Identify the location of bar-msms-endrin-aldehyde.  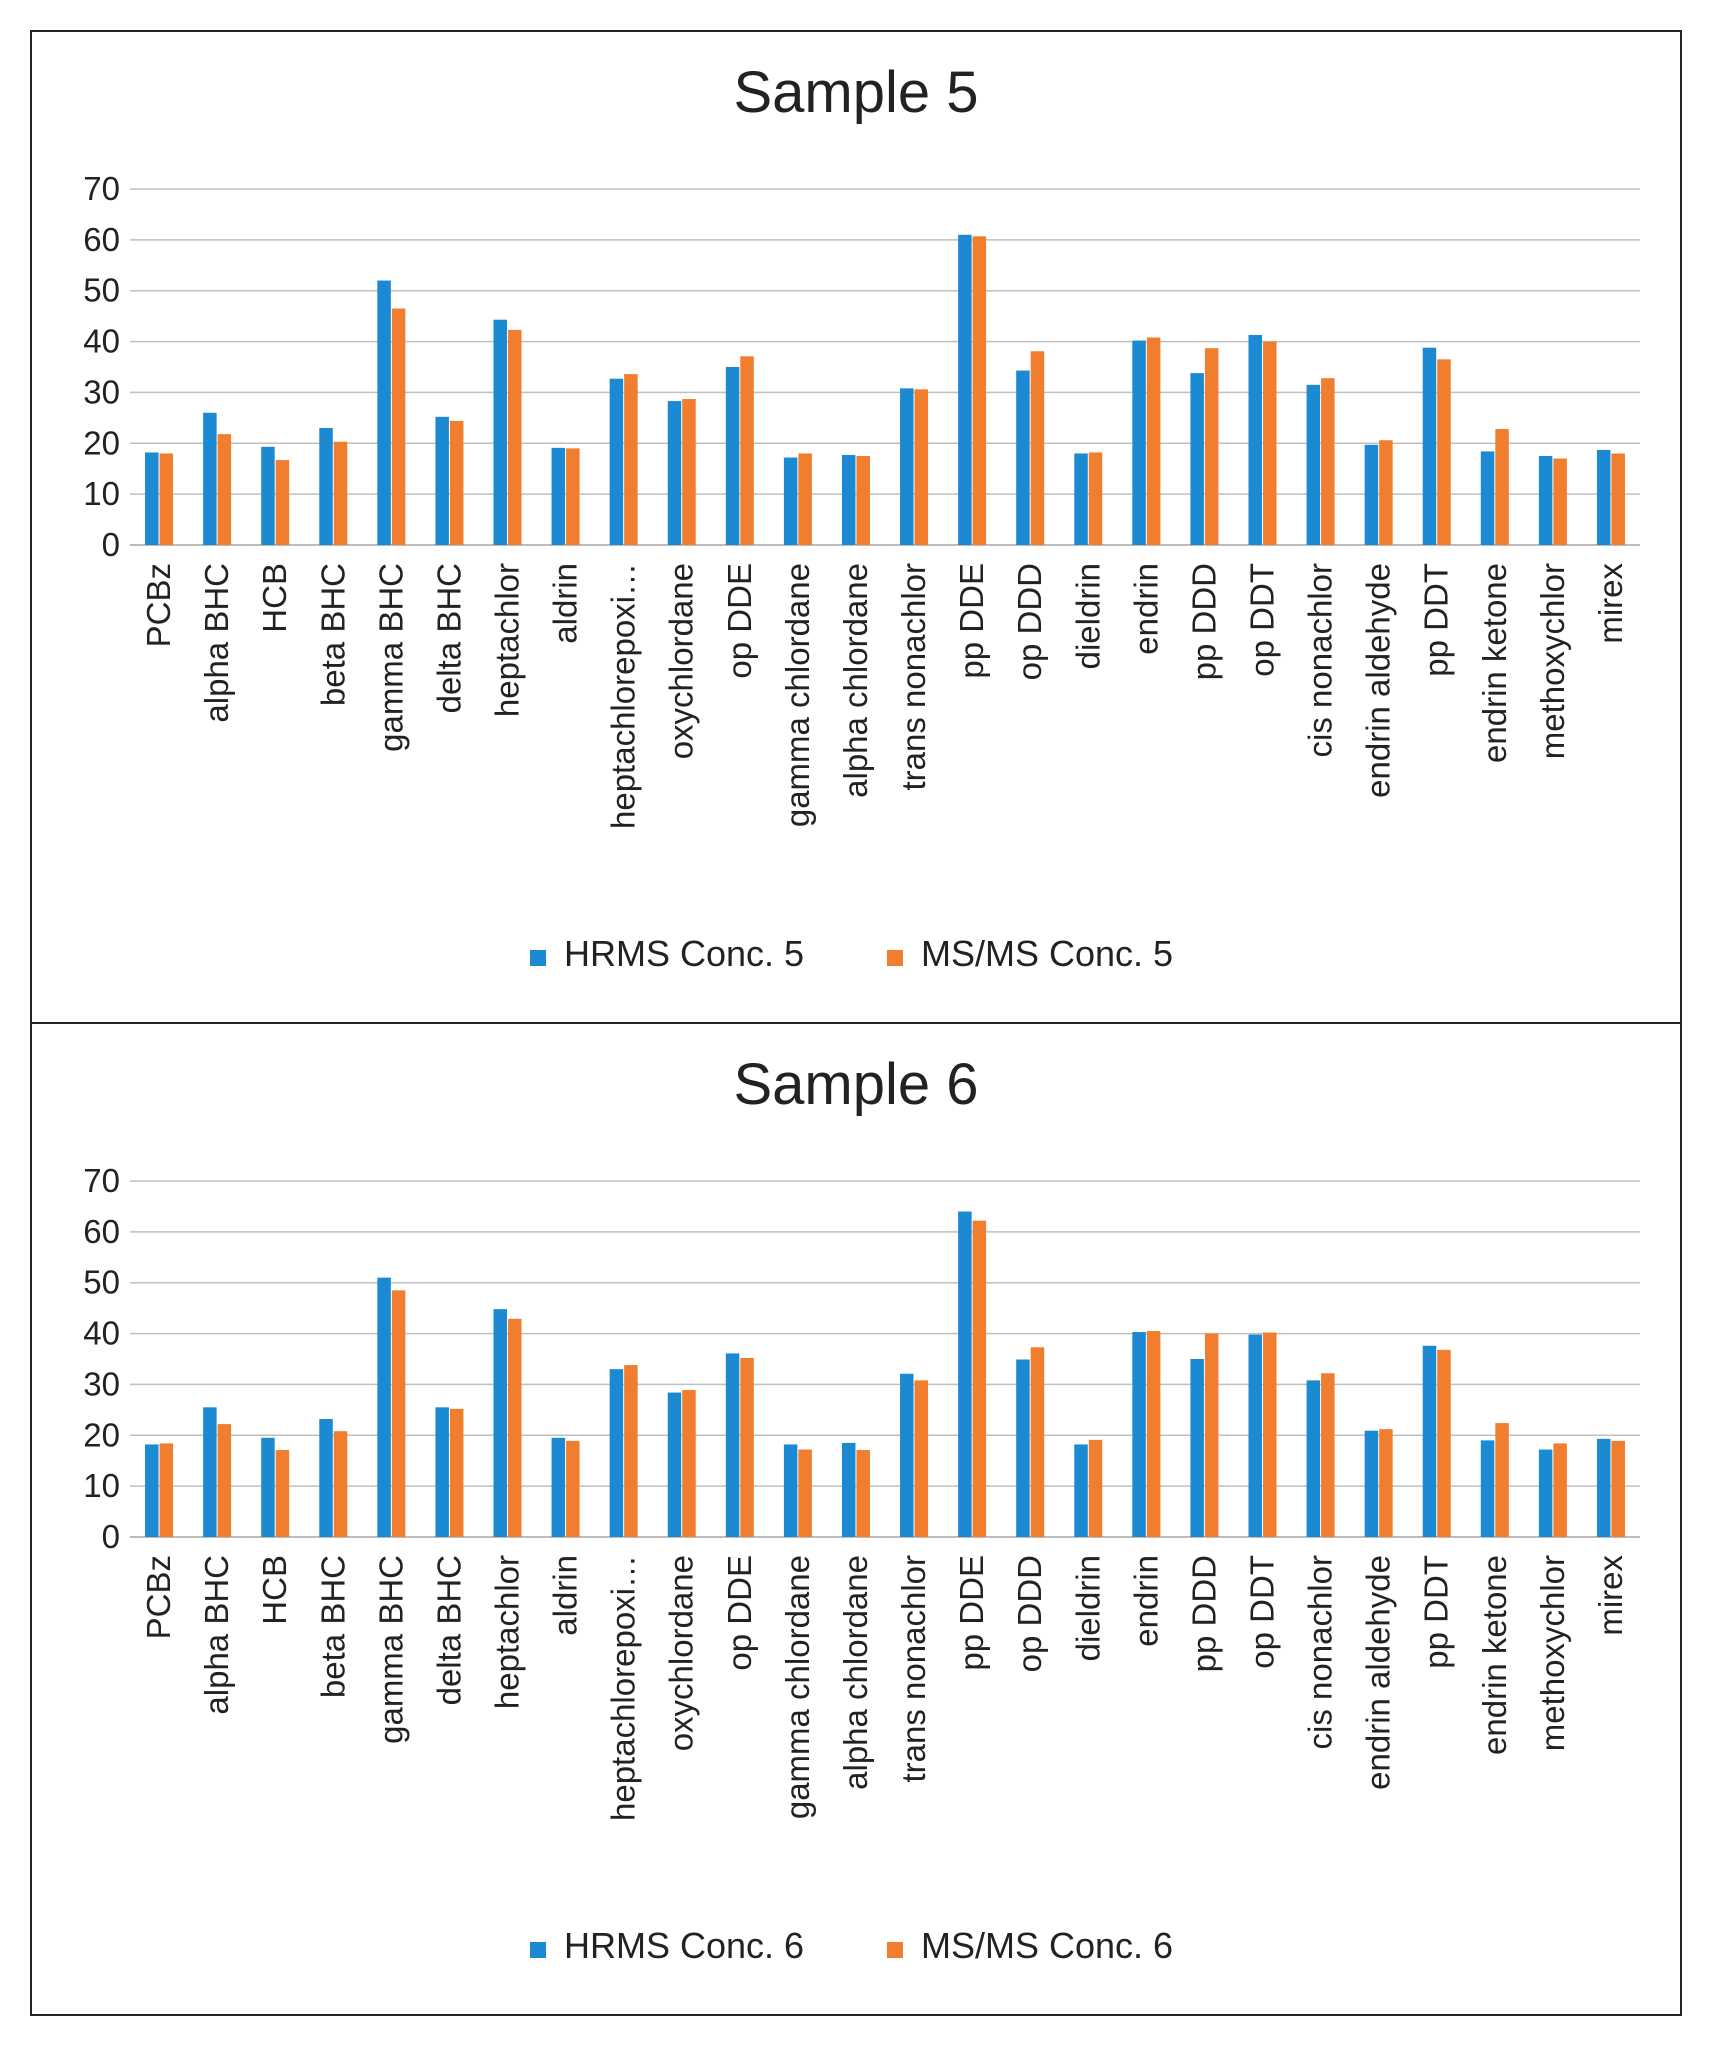
(1386, 1483).